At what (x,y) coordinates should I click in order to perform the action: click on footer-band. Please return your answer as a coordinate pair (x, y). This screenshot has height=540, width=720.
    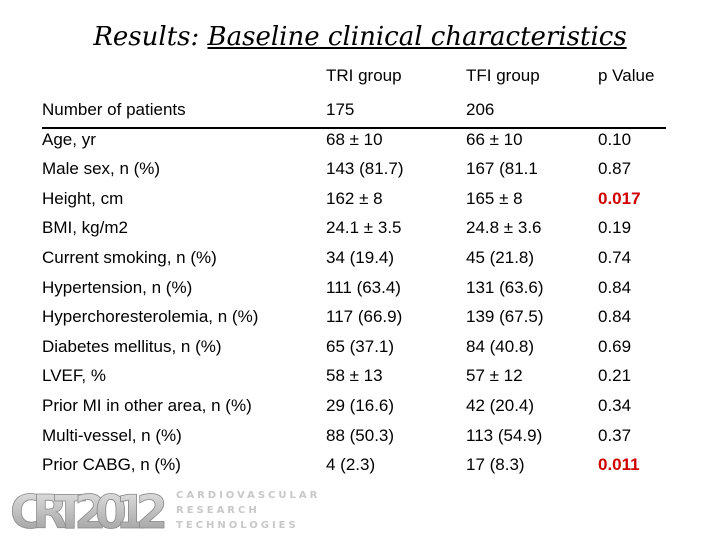
    Looking at the image, I should click on (360, 511).